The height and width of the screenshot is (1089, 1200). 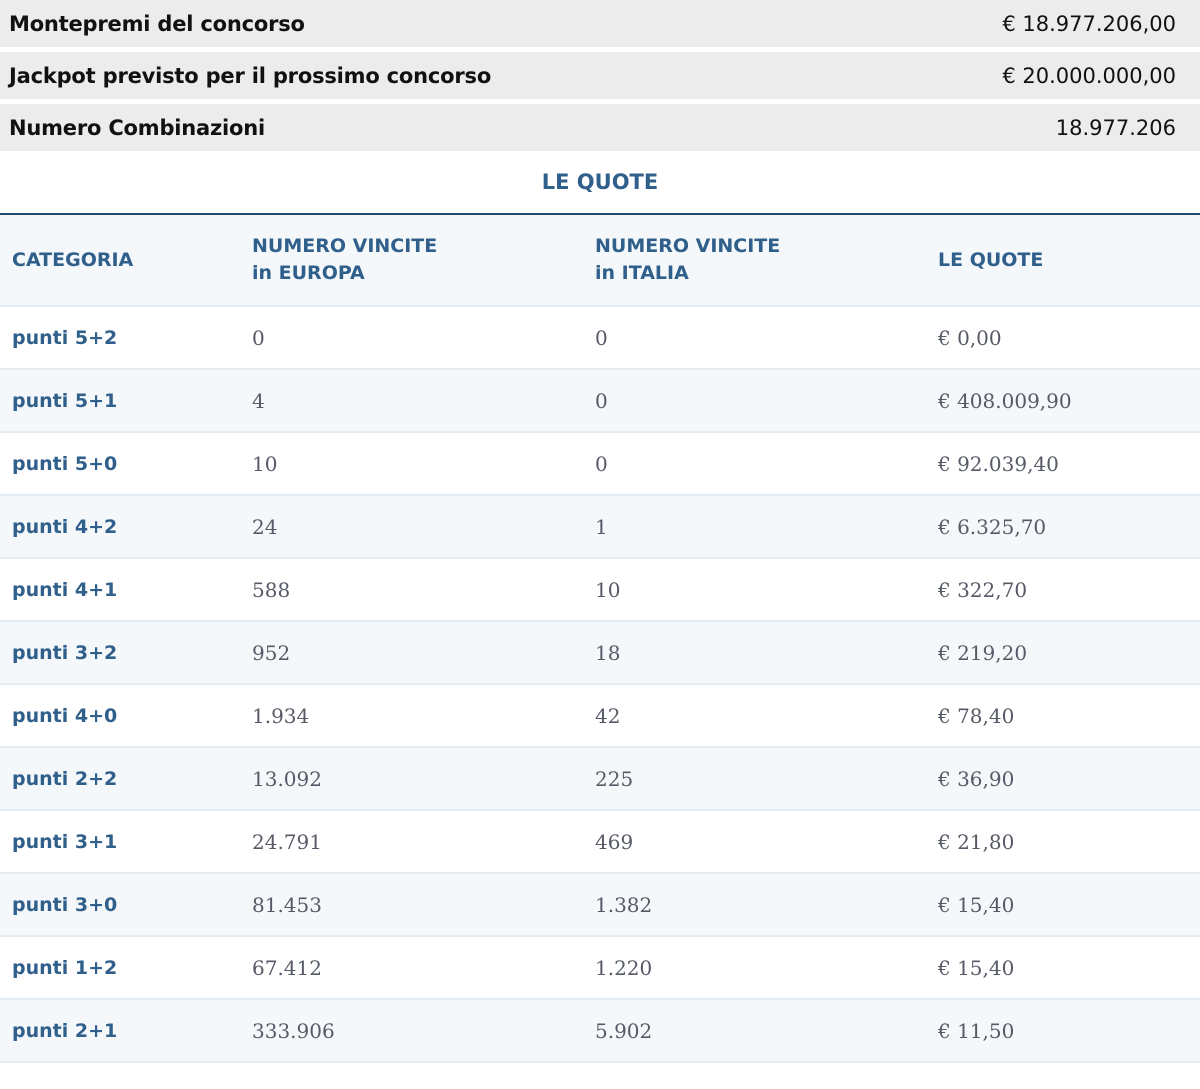 I want to click on table-row: punti 5+2 0 0 € 0,00, so click(x=600, y=337).